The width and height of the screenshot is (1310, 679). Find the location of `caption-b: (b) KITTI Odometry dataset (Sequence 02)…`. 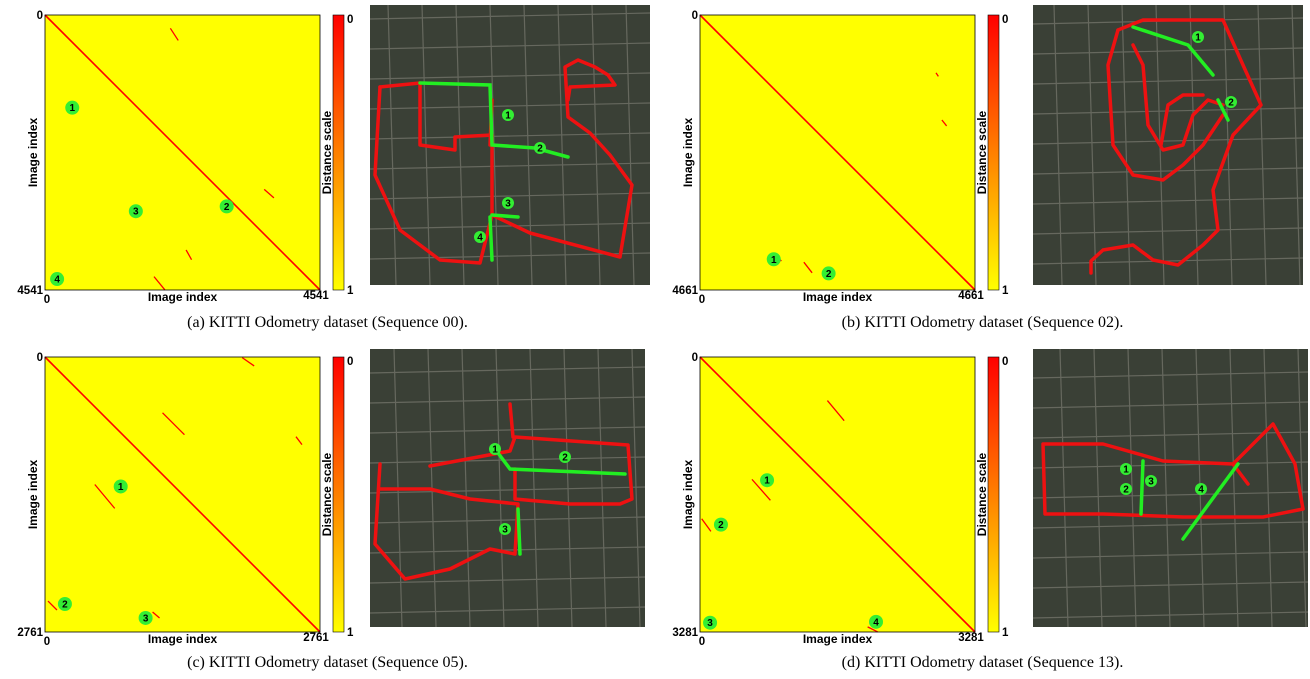

caption-b: (b) KITTI Odometry dataset (Sequence 02)… is located at coordinates (982, 322).